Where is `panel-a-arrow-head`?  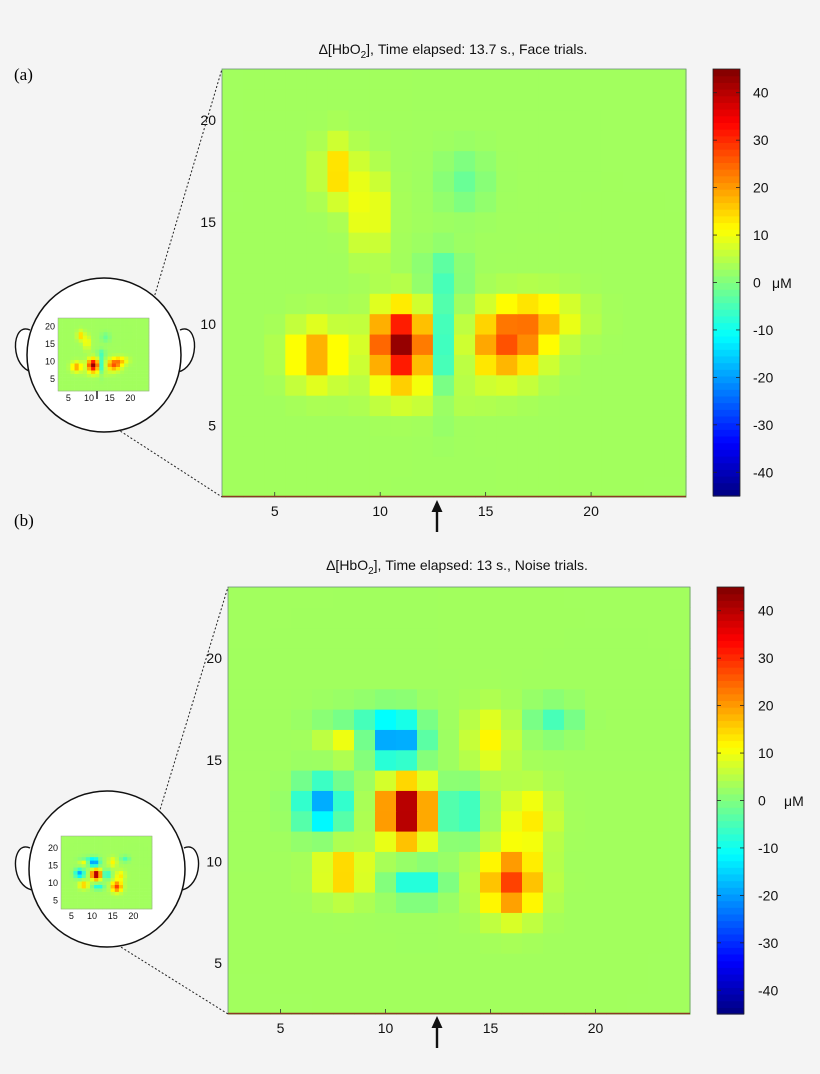
panel-a-arrow-head is located at coordinates (437, 506).